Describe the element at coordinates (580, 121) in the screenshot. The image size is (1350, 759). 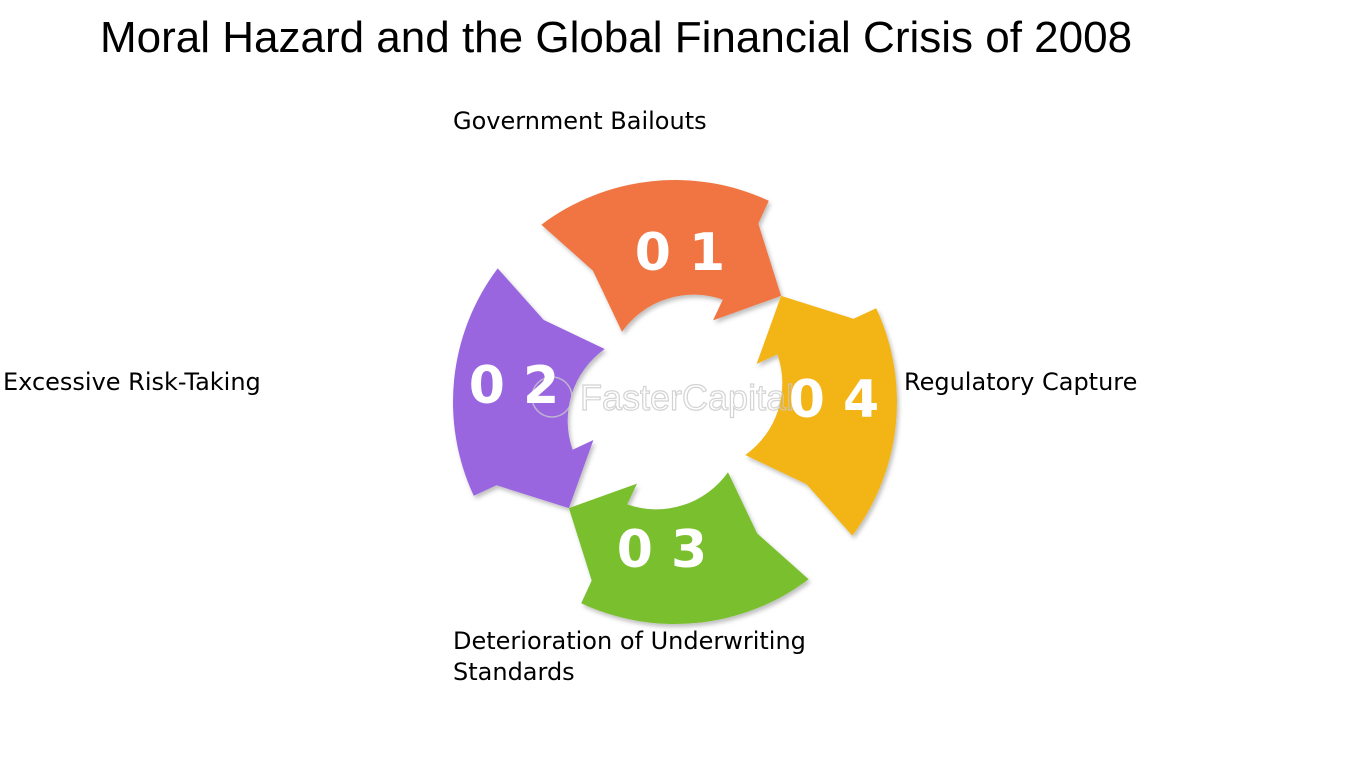
I see `step-1-label: Government Bailouts` at that location.